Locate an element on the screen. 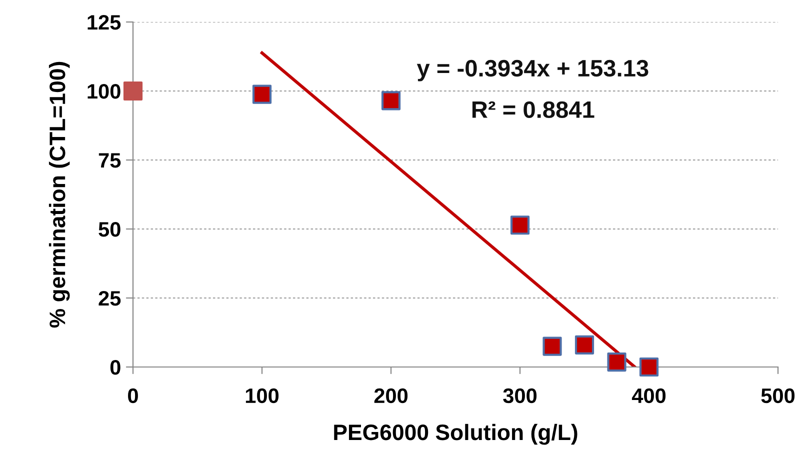  x-tick-label: 500 is located at coordinates (778, 396).